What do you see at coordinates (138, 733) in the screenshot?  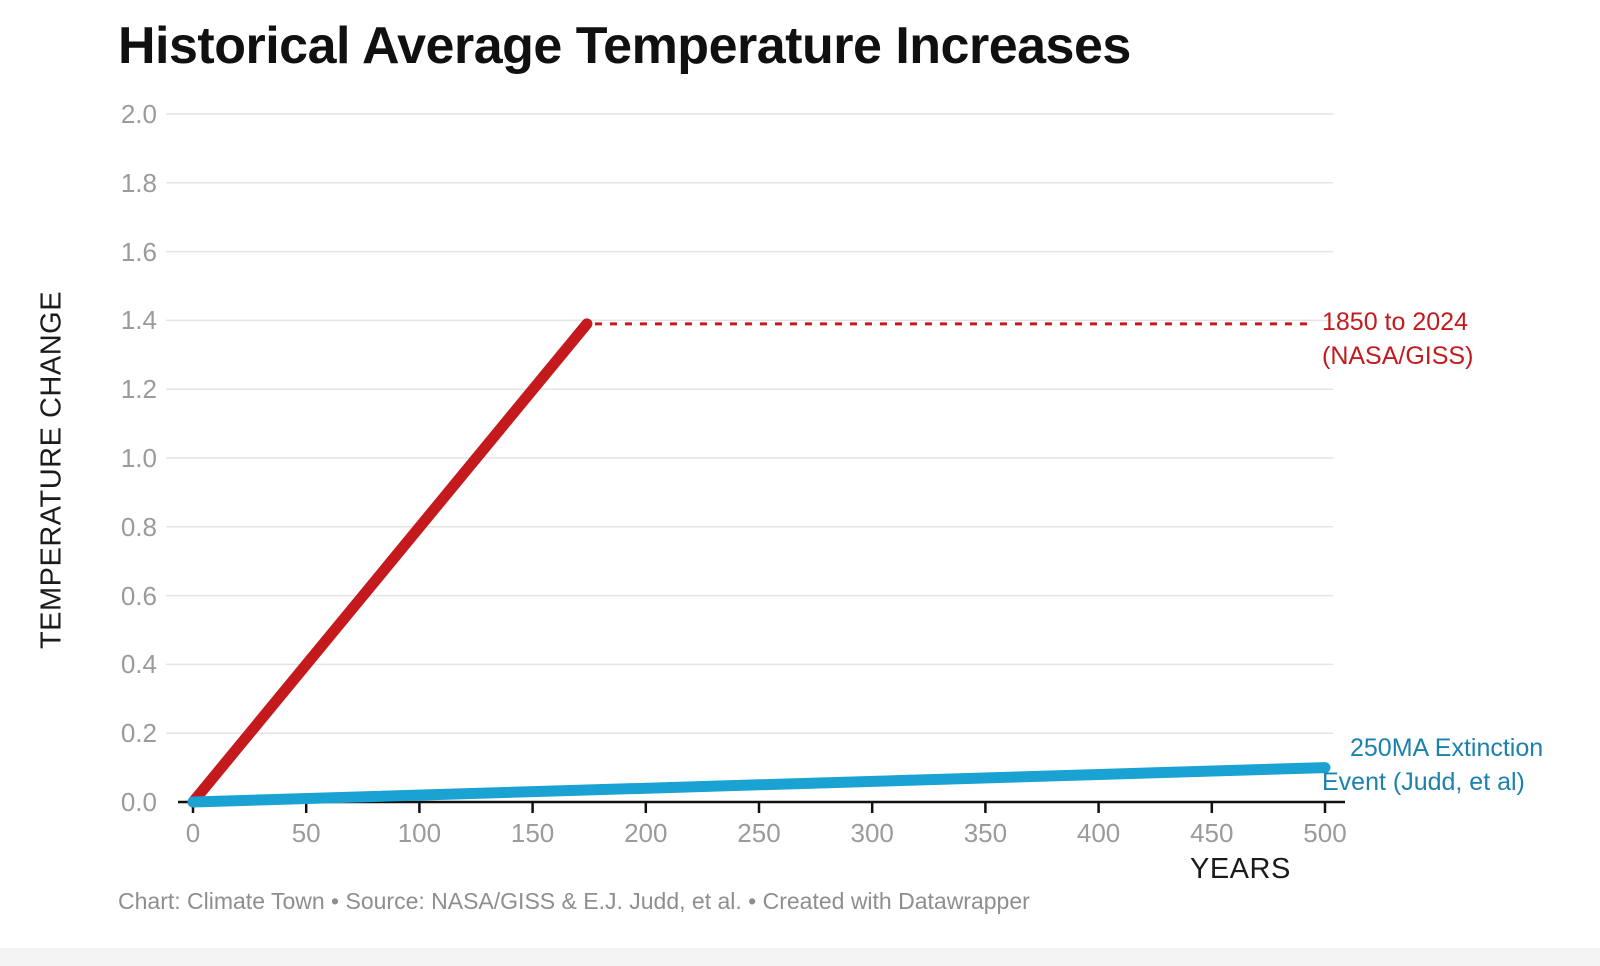 I see `y-tick-label: 0.2` at bounding box center [138, 733].